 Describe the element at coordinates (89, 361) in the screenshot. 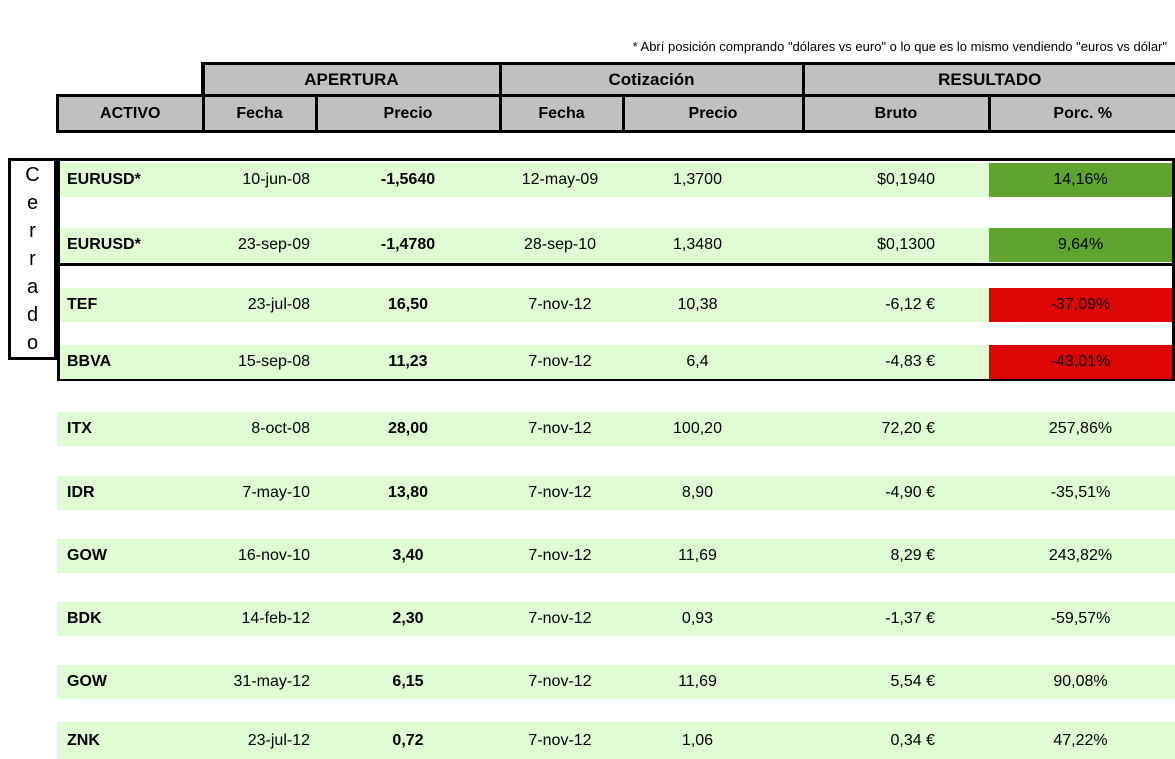

I see `cell-activo: BBVA` at that location.